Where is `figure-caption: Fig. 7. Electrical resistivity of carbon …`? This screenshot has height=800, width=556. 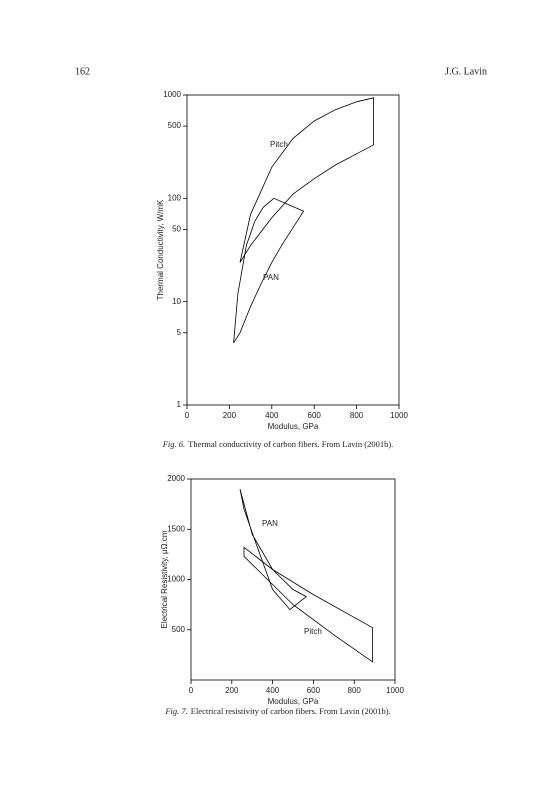 figure-caption: Fig. 7. Electrical resistivity of carbon … is located at coordinates (277, 711).